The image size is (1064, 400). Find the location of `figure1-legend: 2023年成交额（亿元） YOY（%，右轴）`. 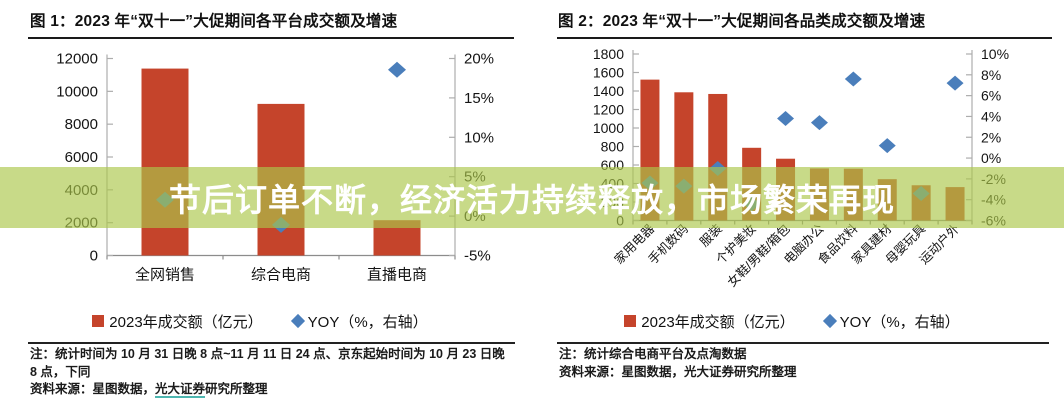

figure1-legend: 2023年成交额（亿元） YOY（%，右轴） is located at coordinates (260, 321).